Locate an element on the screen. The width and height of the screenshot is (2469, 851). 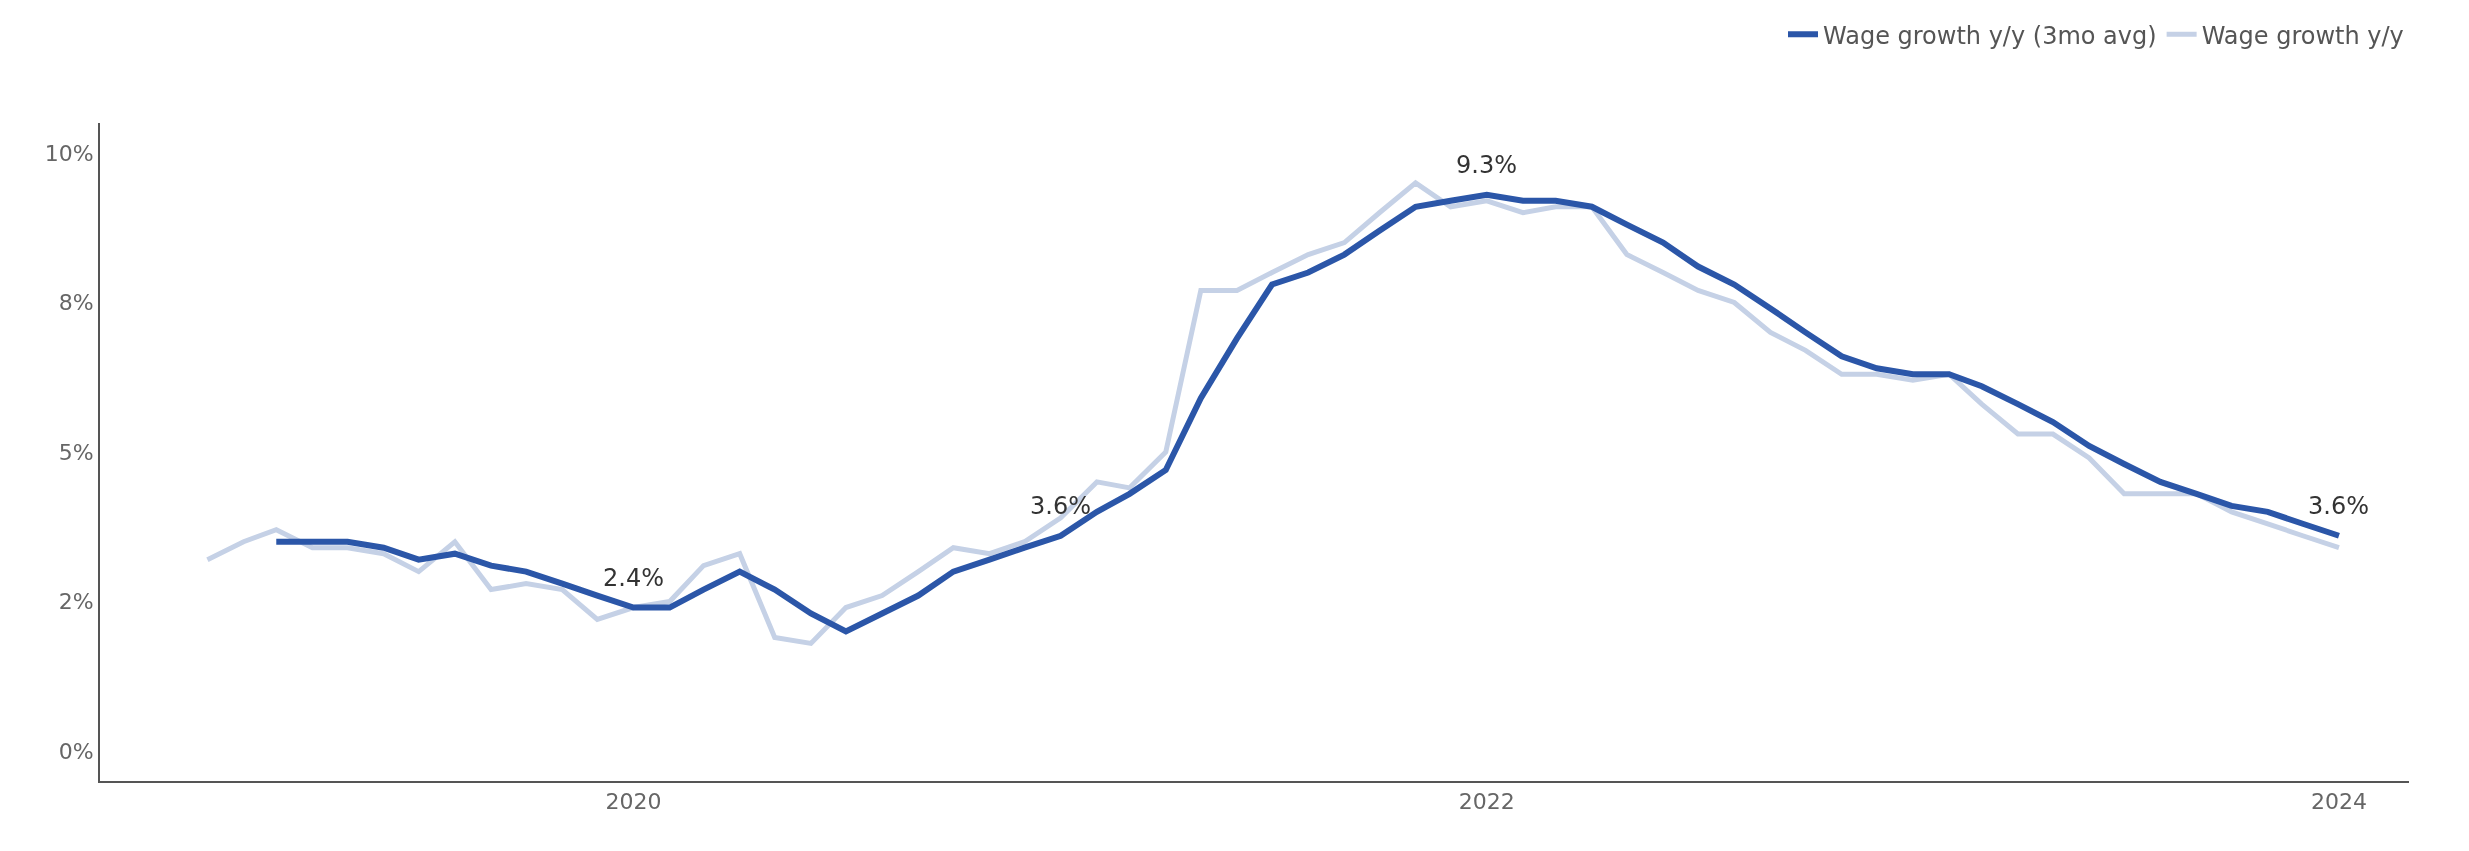
y-tick-label: 0% is located at coordinates (76, 751).